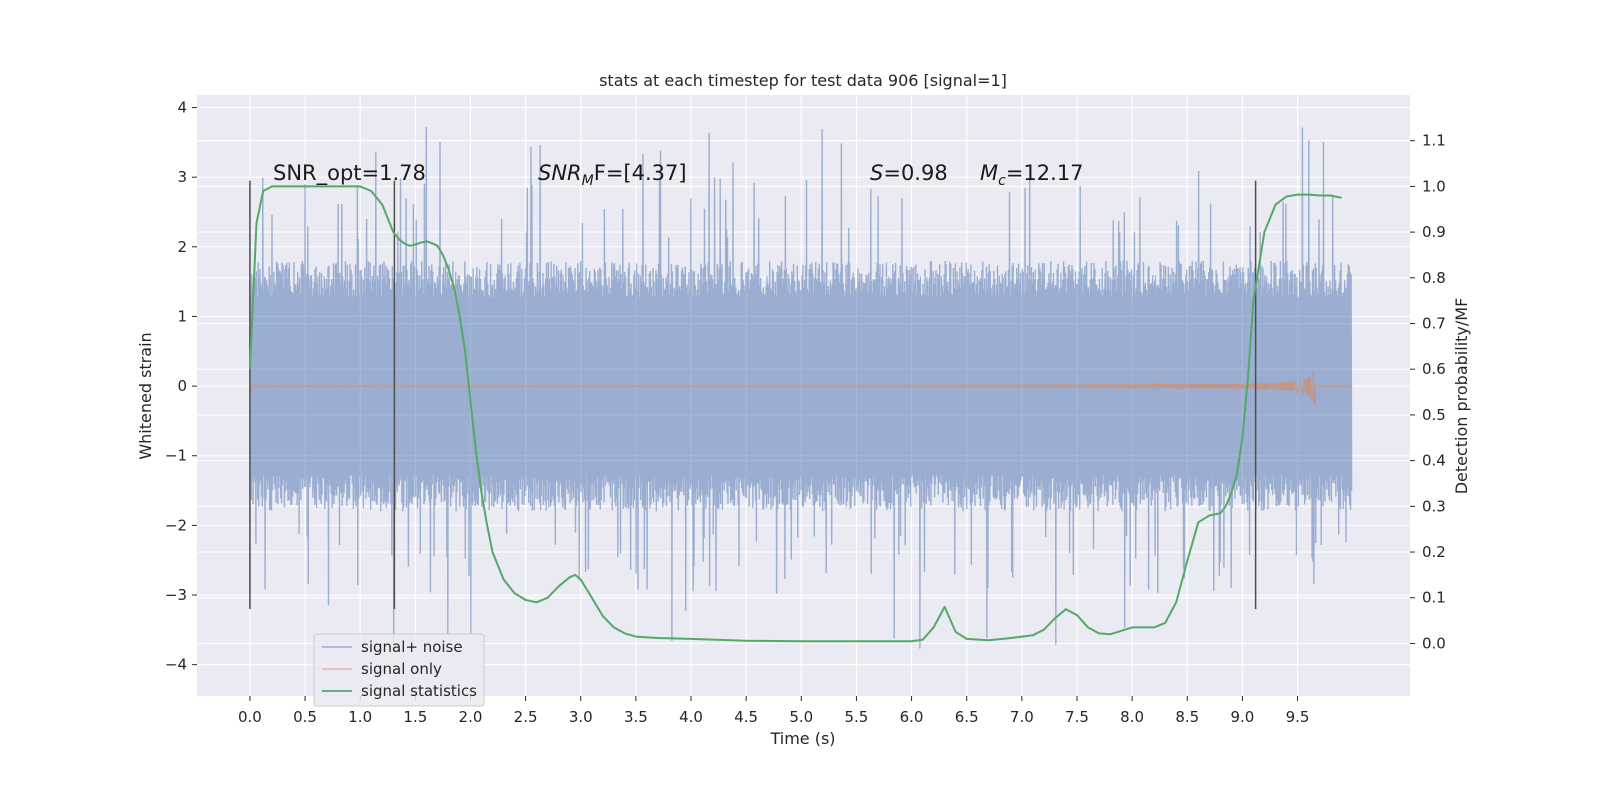 The height and width of the screenshot is (804, 1600). Describe the element at coordinates (876, 173) in the screenshot. I see `annotation-s-var: S` at that location.